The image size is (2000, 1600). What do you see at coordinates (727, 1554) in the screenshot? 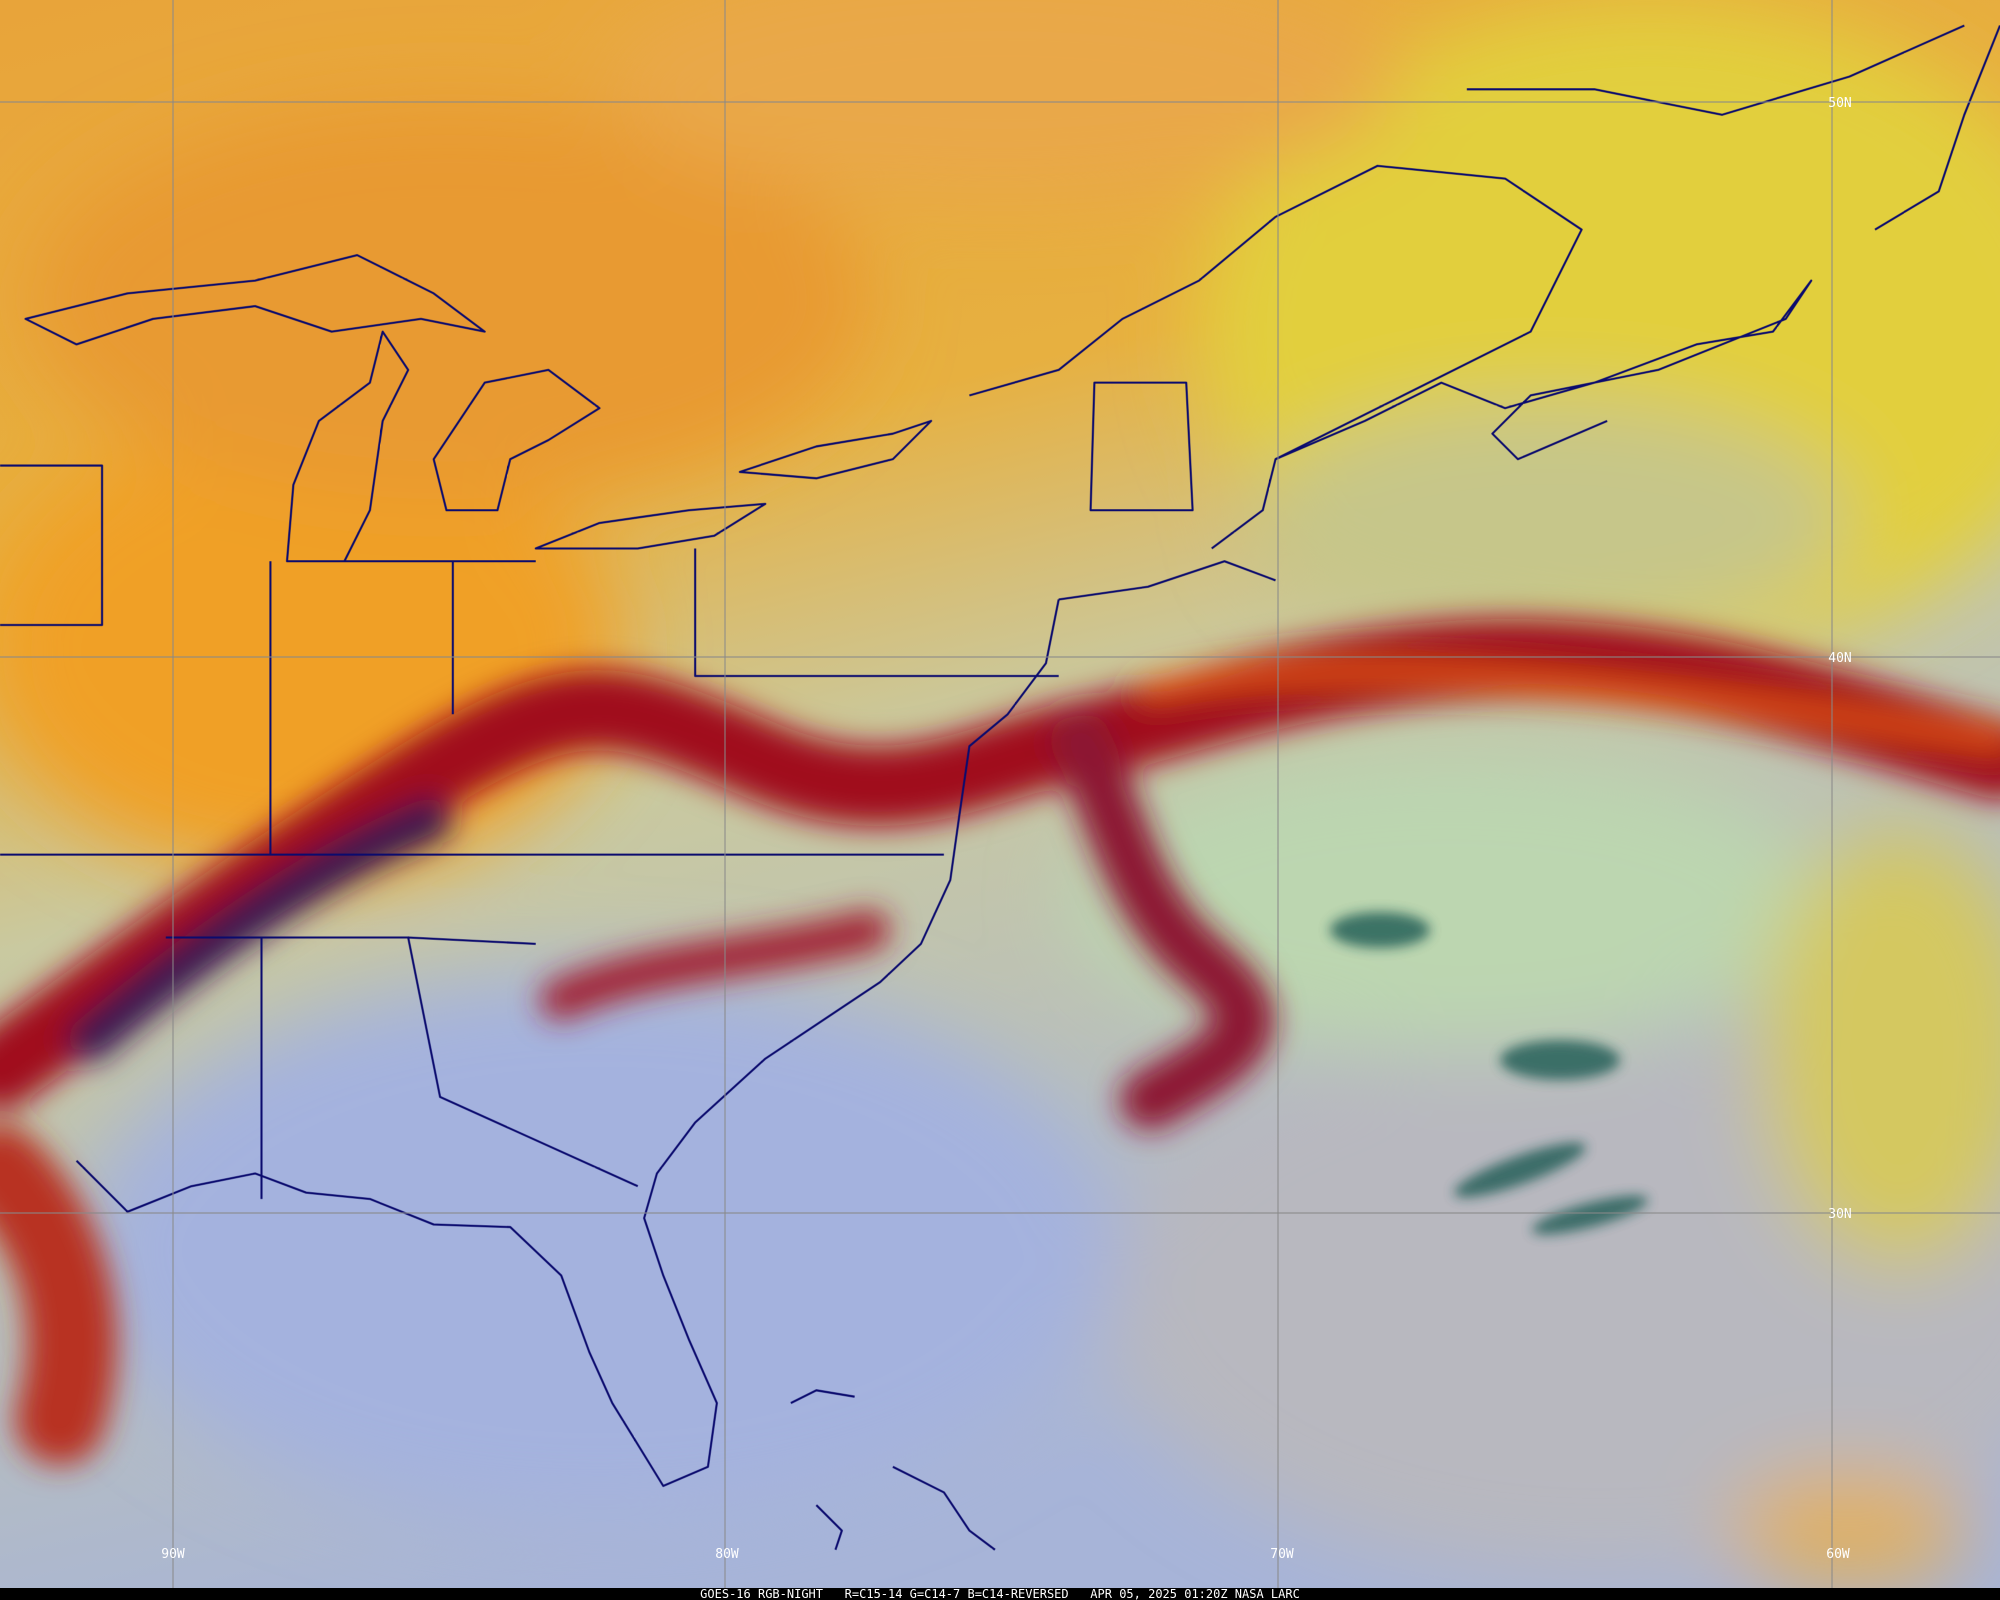
I see `longitude-label: 80W` at bounding box center [727, 1554].